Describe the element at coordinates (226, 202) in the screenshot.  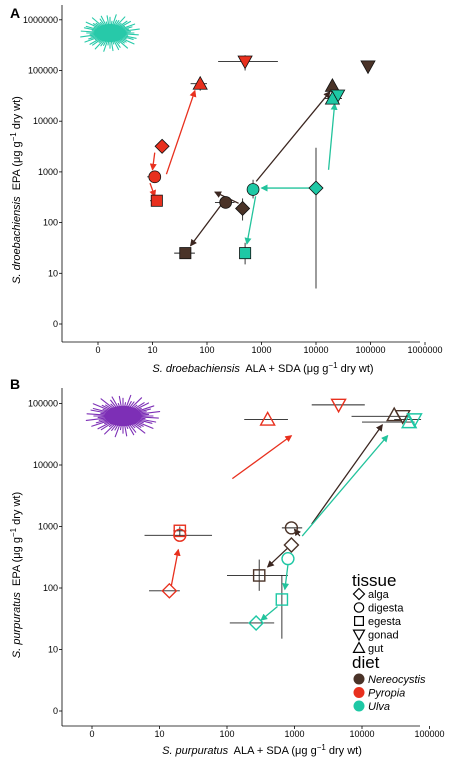
I see `point-nereocystis-digesta` at that location.